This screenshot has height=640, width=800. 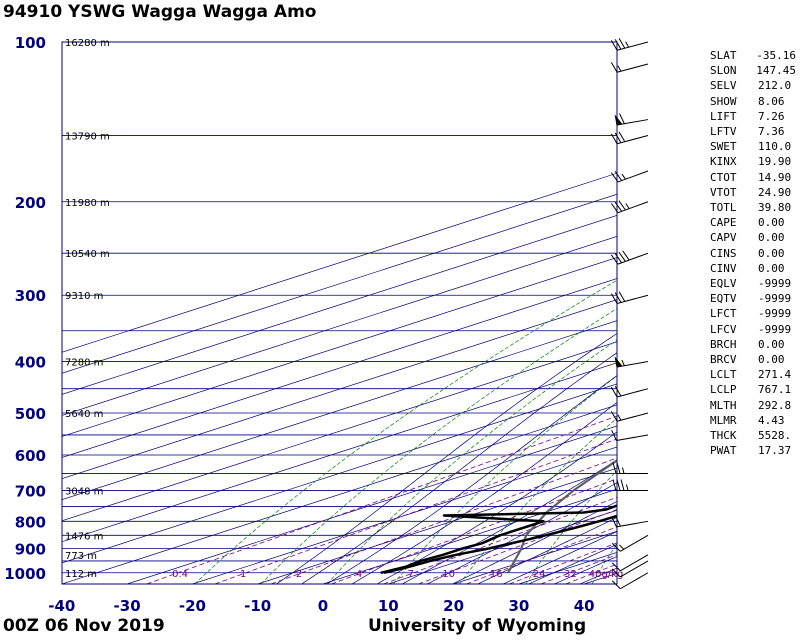 I want to click on height-label: 773 m, so click(x=81, y=556).